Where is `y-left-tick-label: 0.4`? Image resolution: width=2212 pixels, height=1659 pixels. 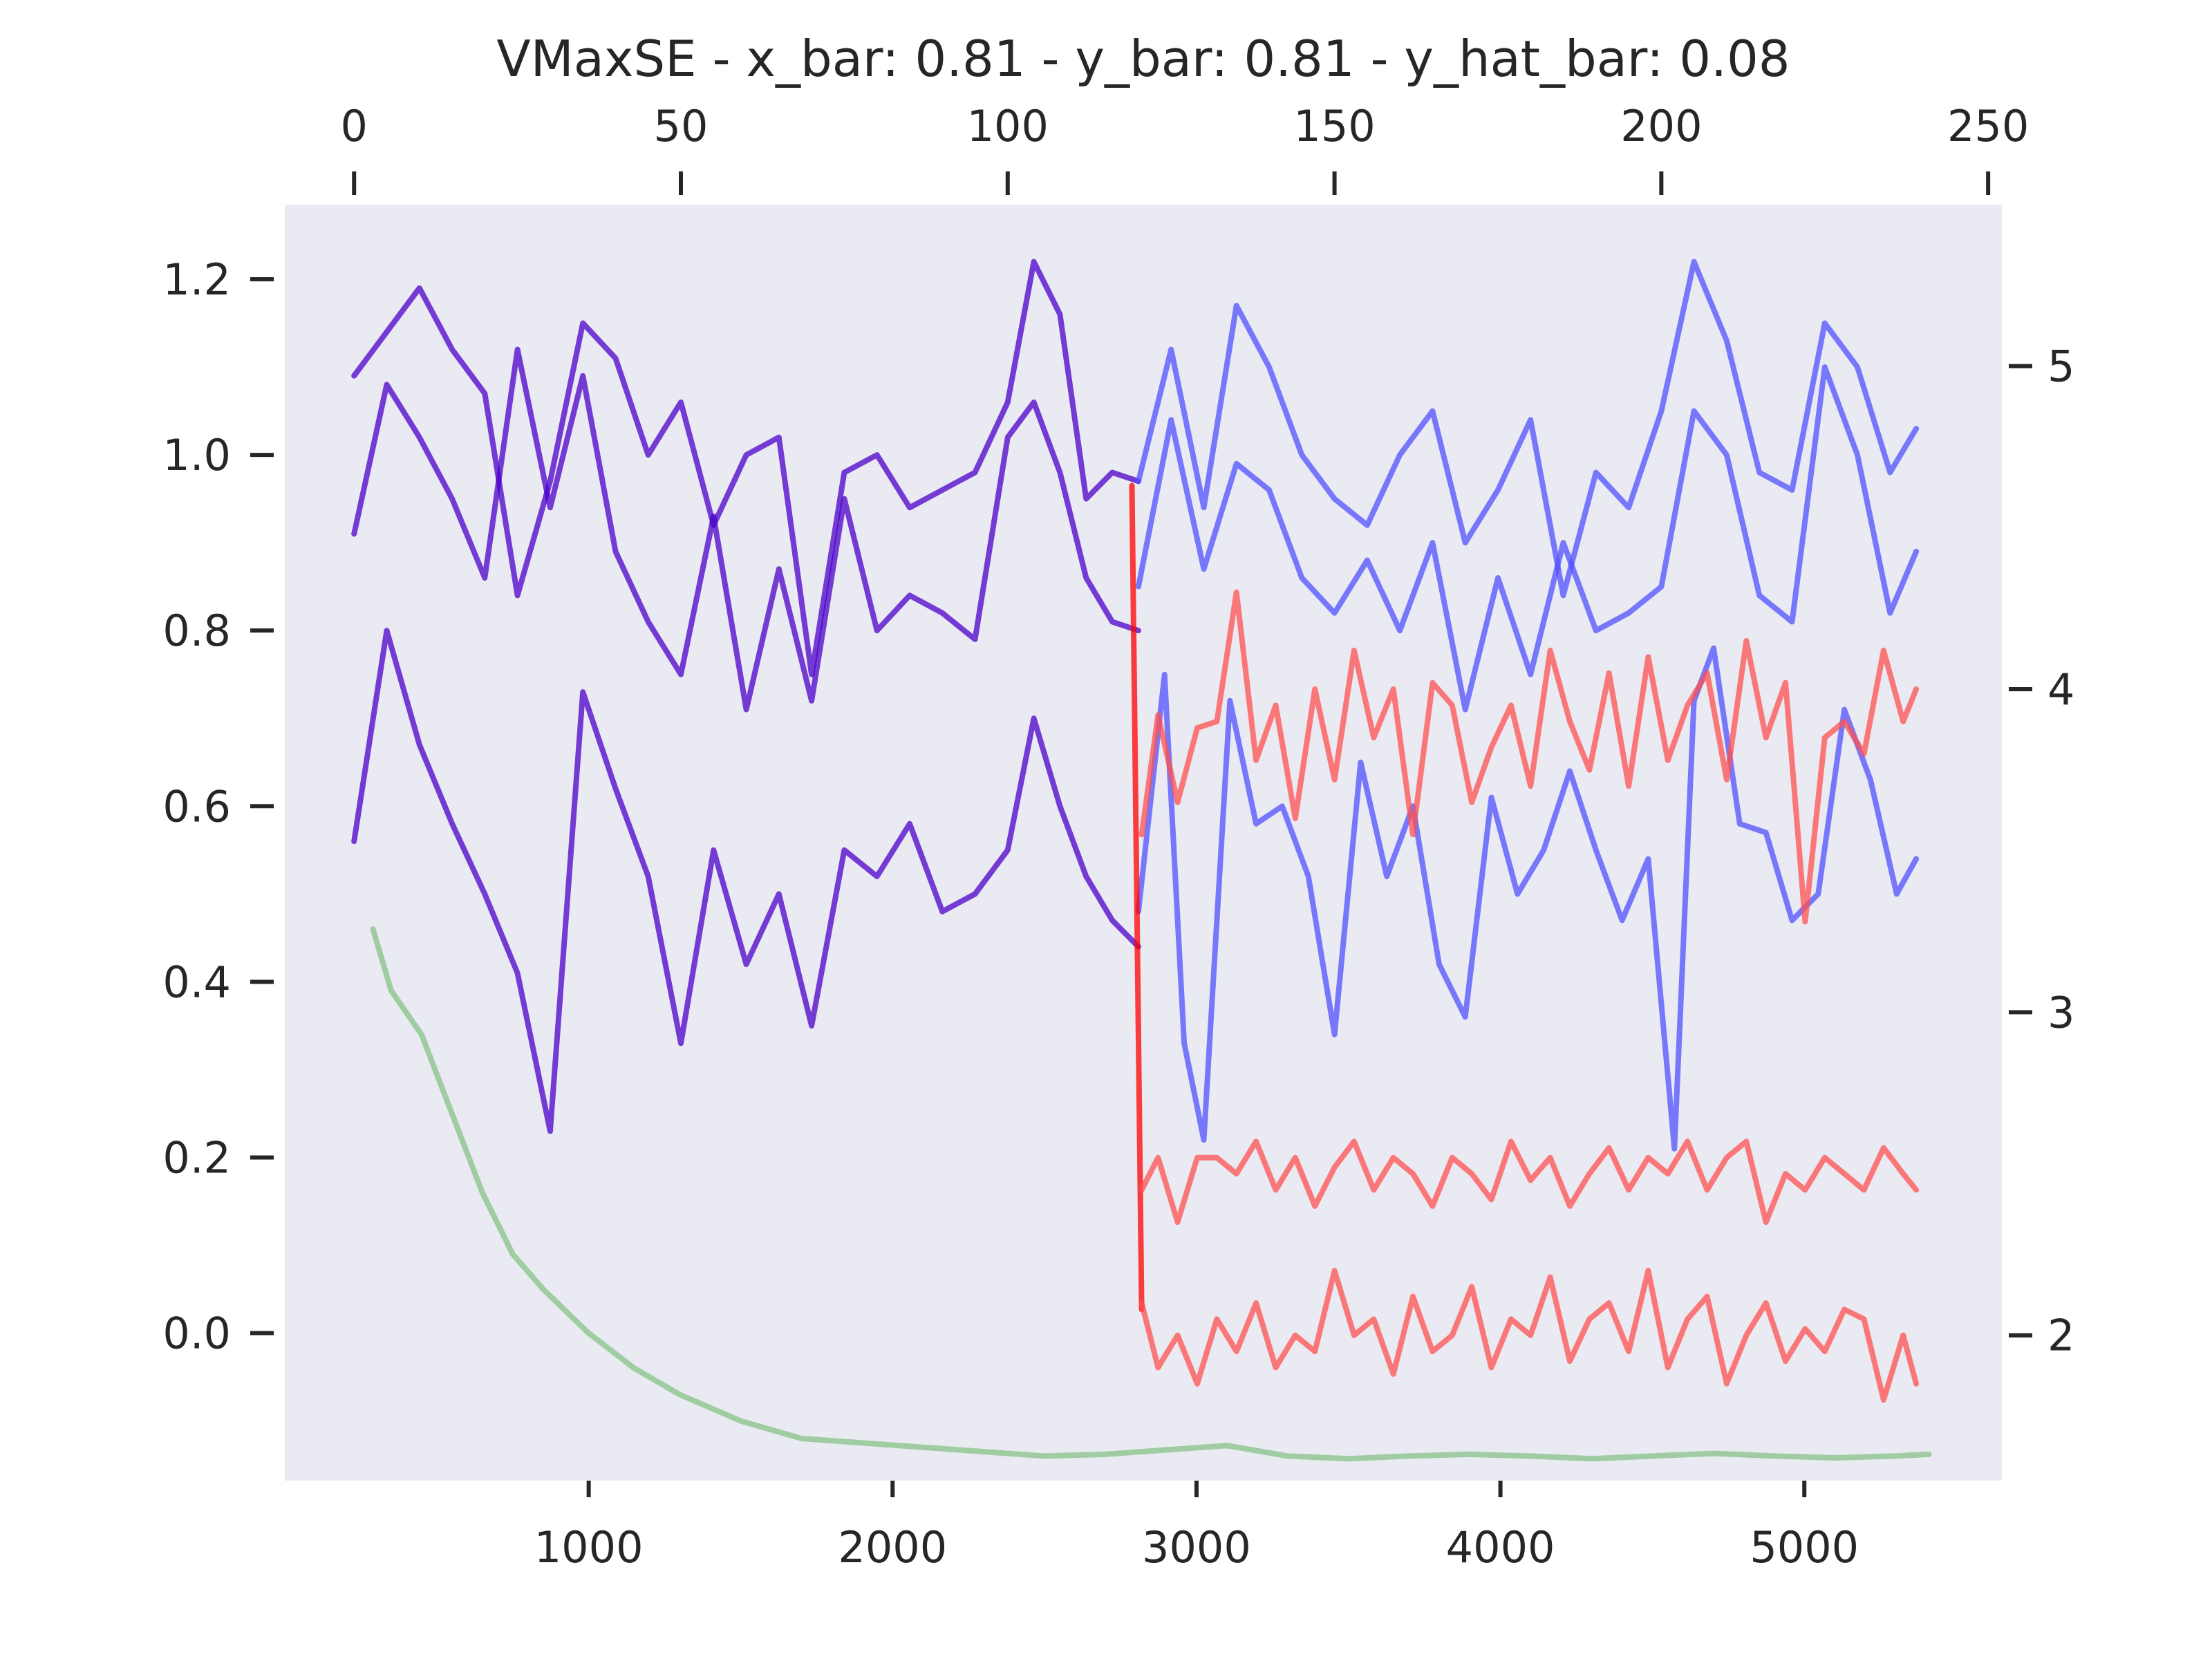 y-left-tick-label: 0.4 is located at coordinates (197, 982).